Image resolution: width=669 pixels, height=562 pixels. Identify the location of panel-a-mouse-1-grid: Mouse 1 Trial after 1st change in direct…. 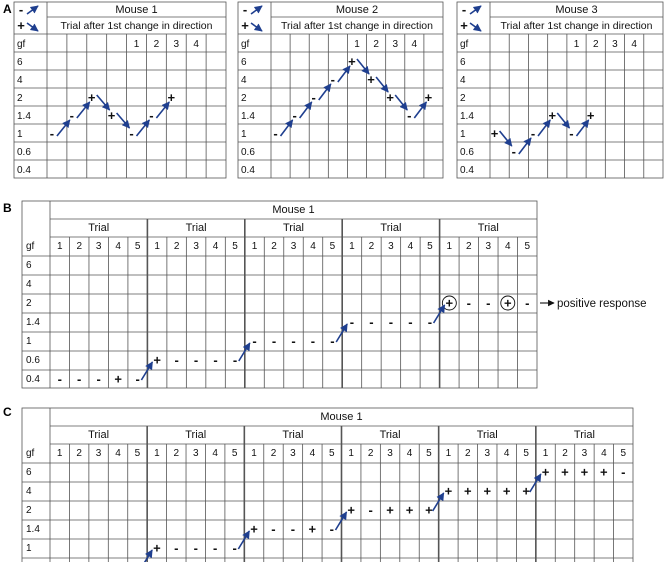
(120, 90).